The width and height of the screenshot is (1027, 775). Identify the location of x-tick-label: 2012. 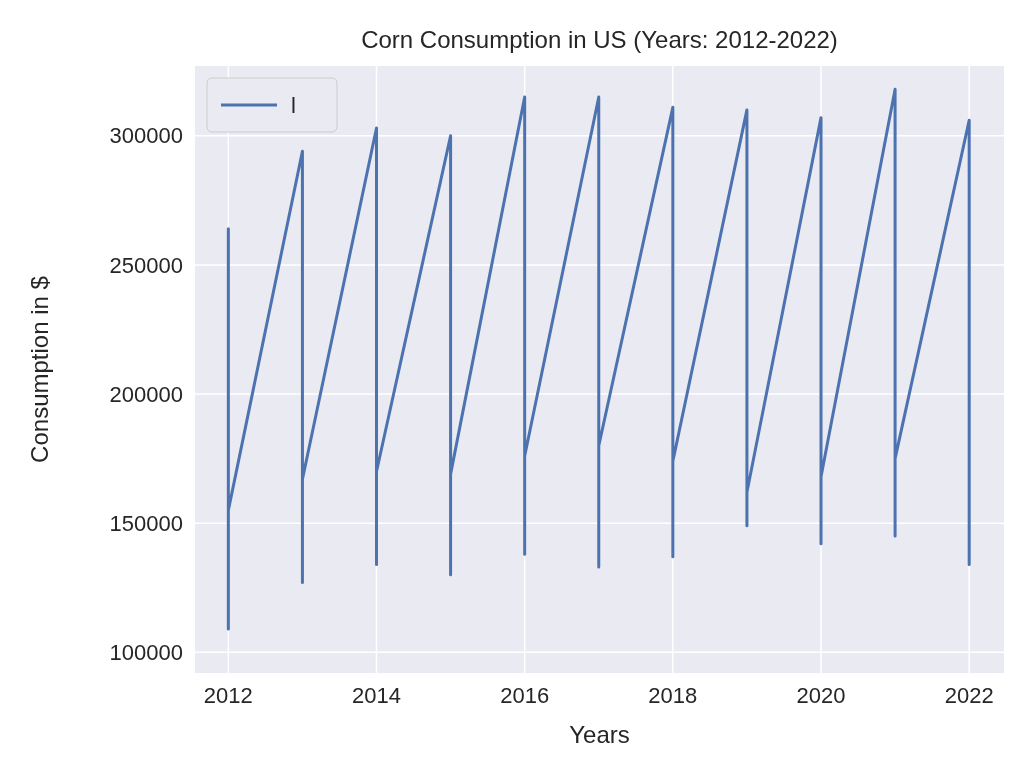
(228, 695).